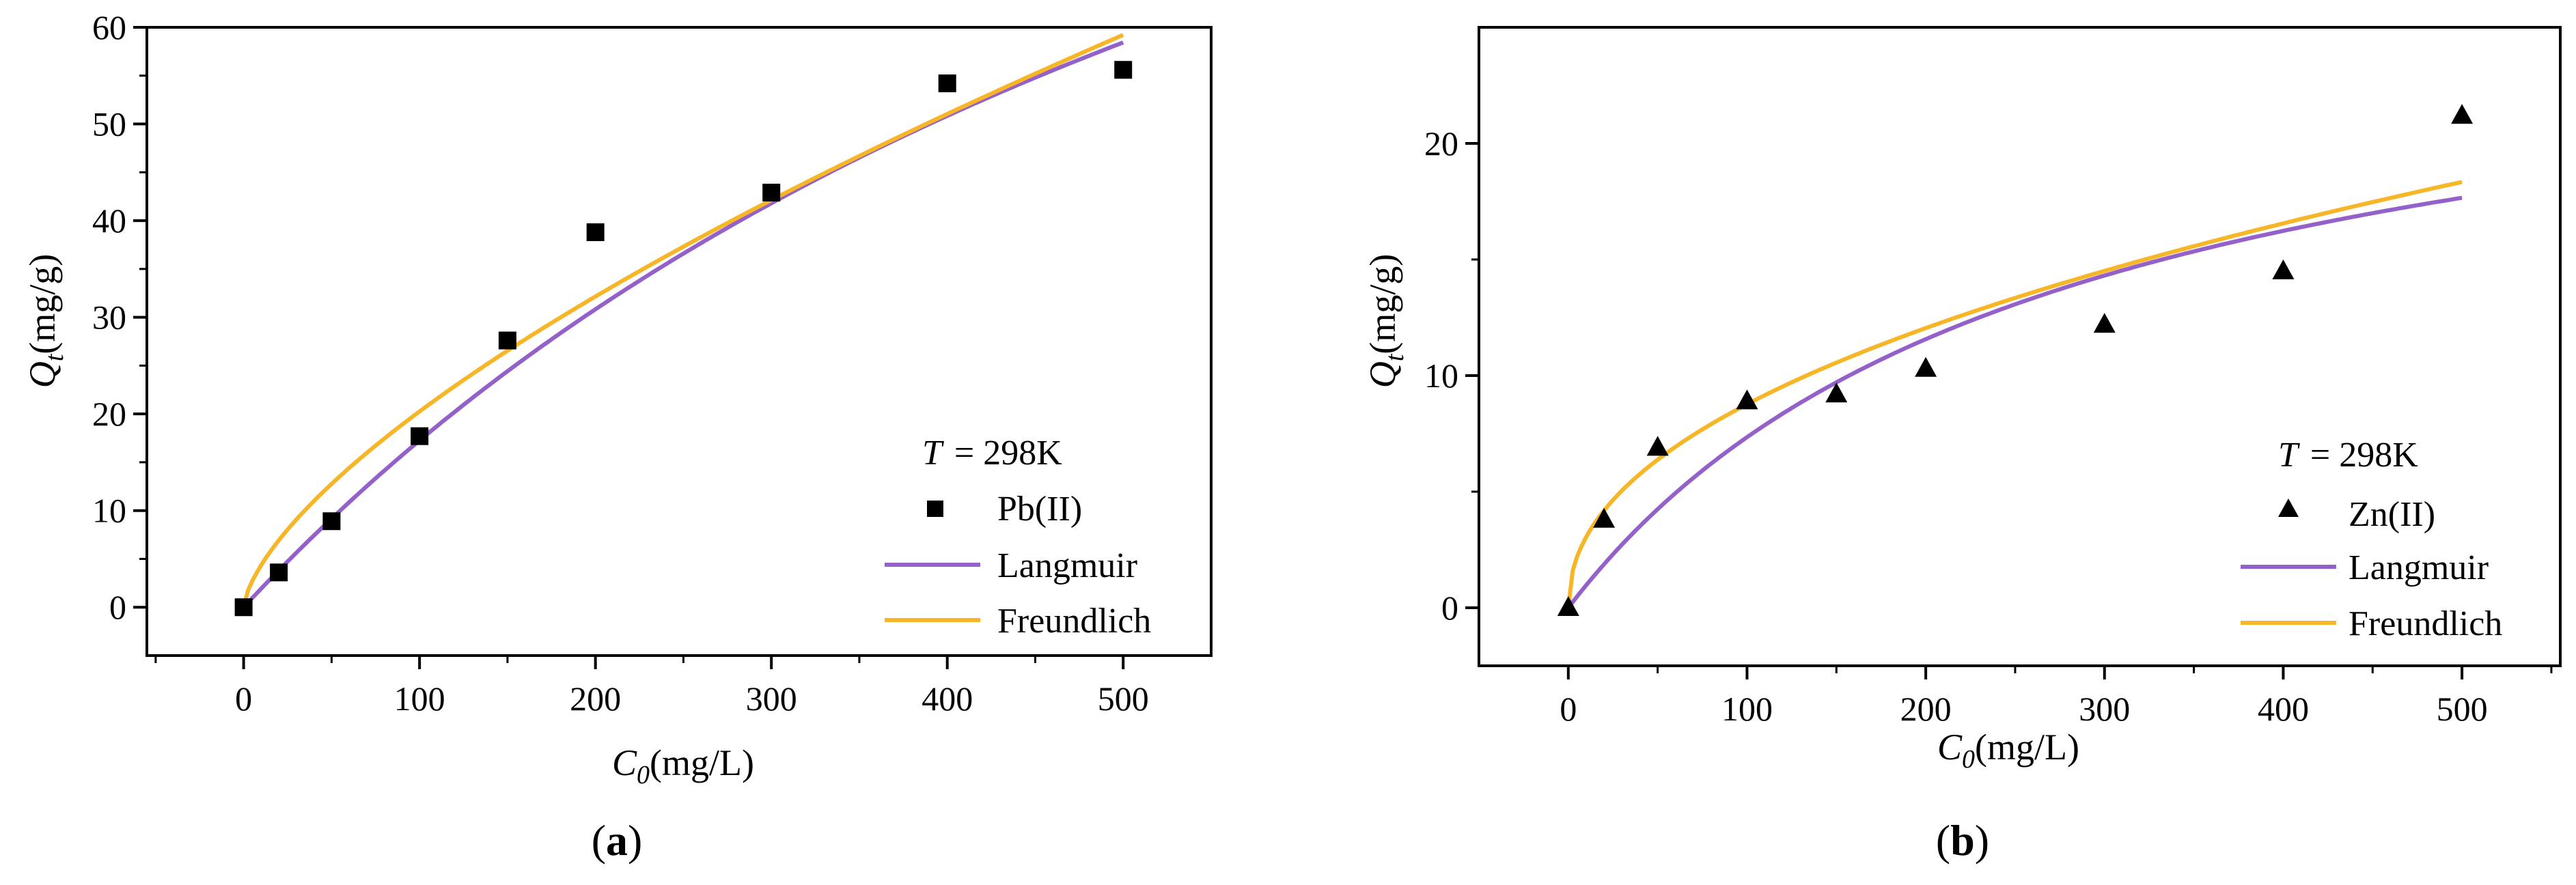 This screenshot has width=2576, height=885. I want to click on panel-a-y-axis-label: Qt(mg/g), so click(45, 321).